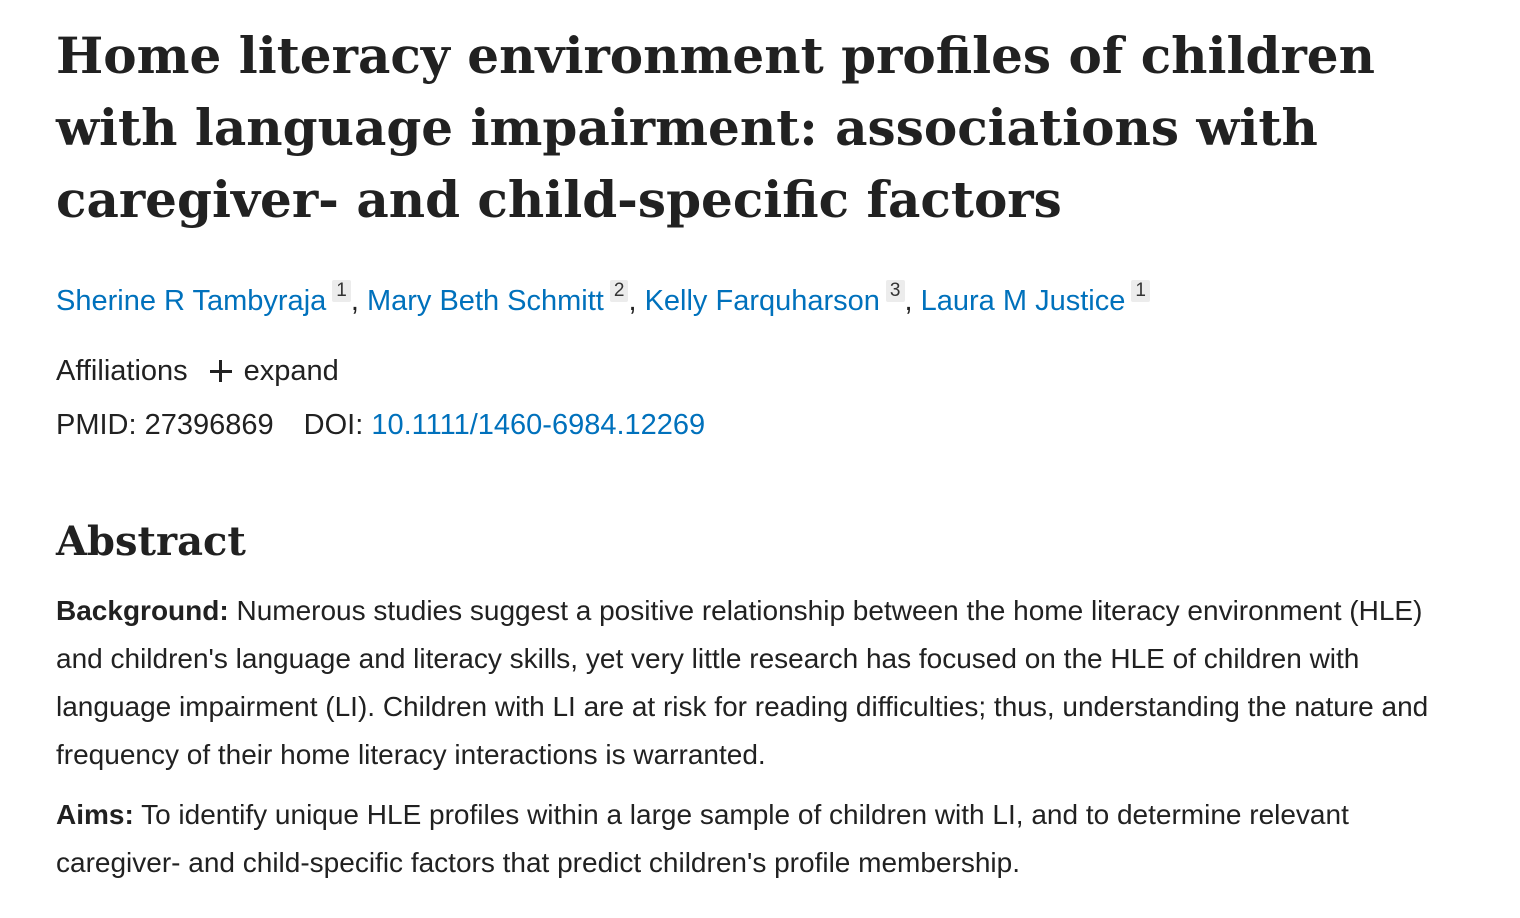 The width and height of the screenshot is (1520, 918). I want to click on pmid-label: PMID:, so click(96, 425).